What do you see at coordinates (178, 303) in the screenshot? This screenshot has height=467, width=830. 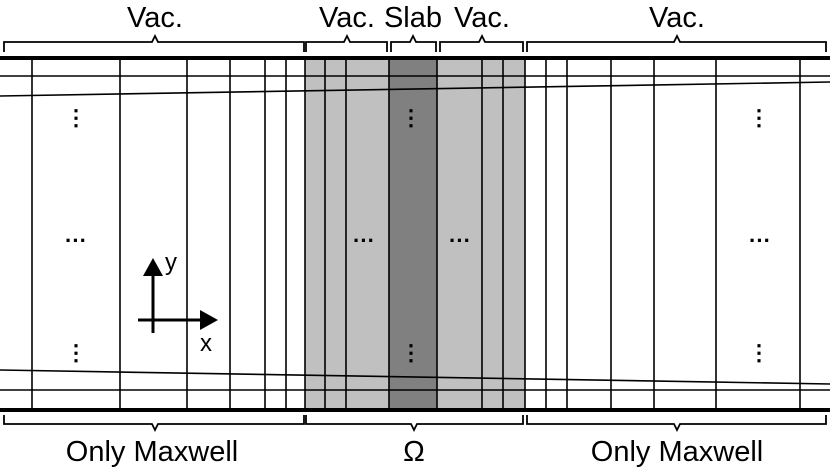 I see `coordinate-axes: y x` at bounding box center [178, 303].